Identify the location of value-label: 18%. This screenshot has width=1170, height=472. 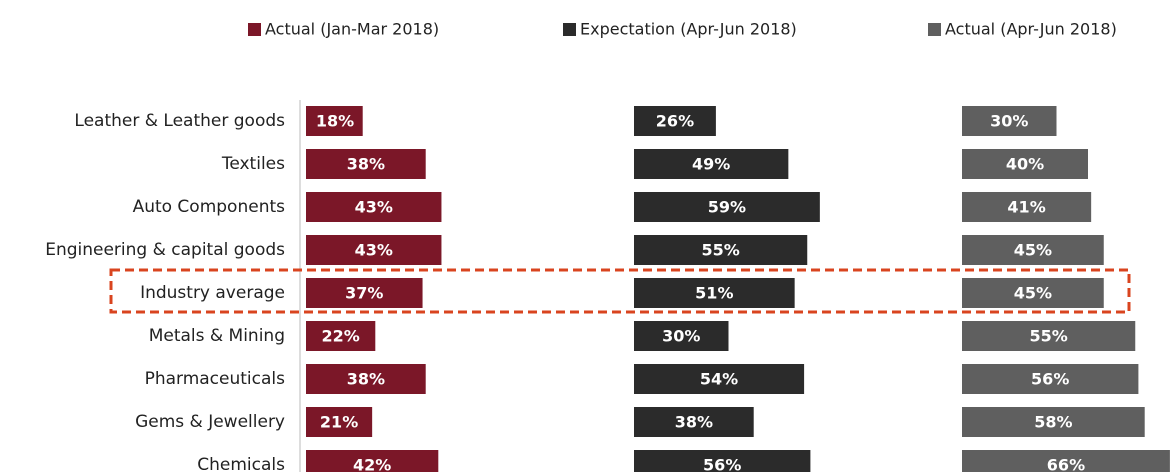
(335, 121).